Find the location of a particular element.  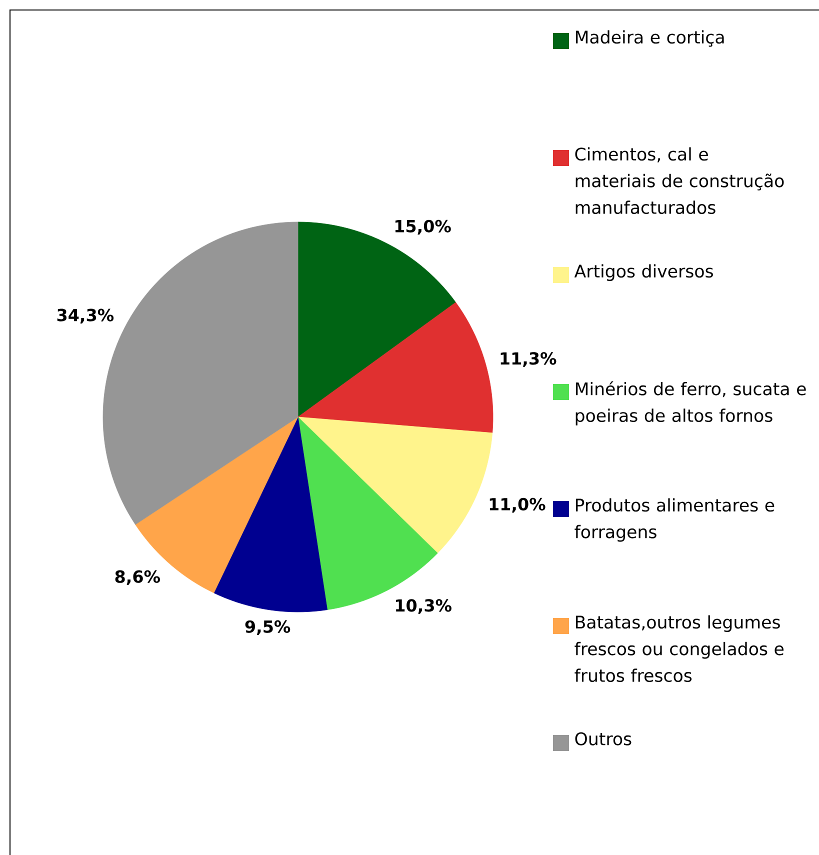

legend-label: Artigos diversos is located at coordinates (643, 273).